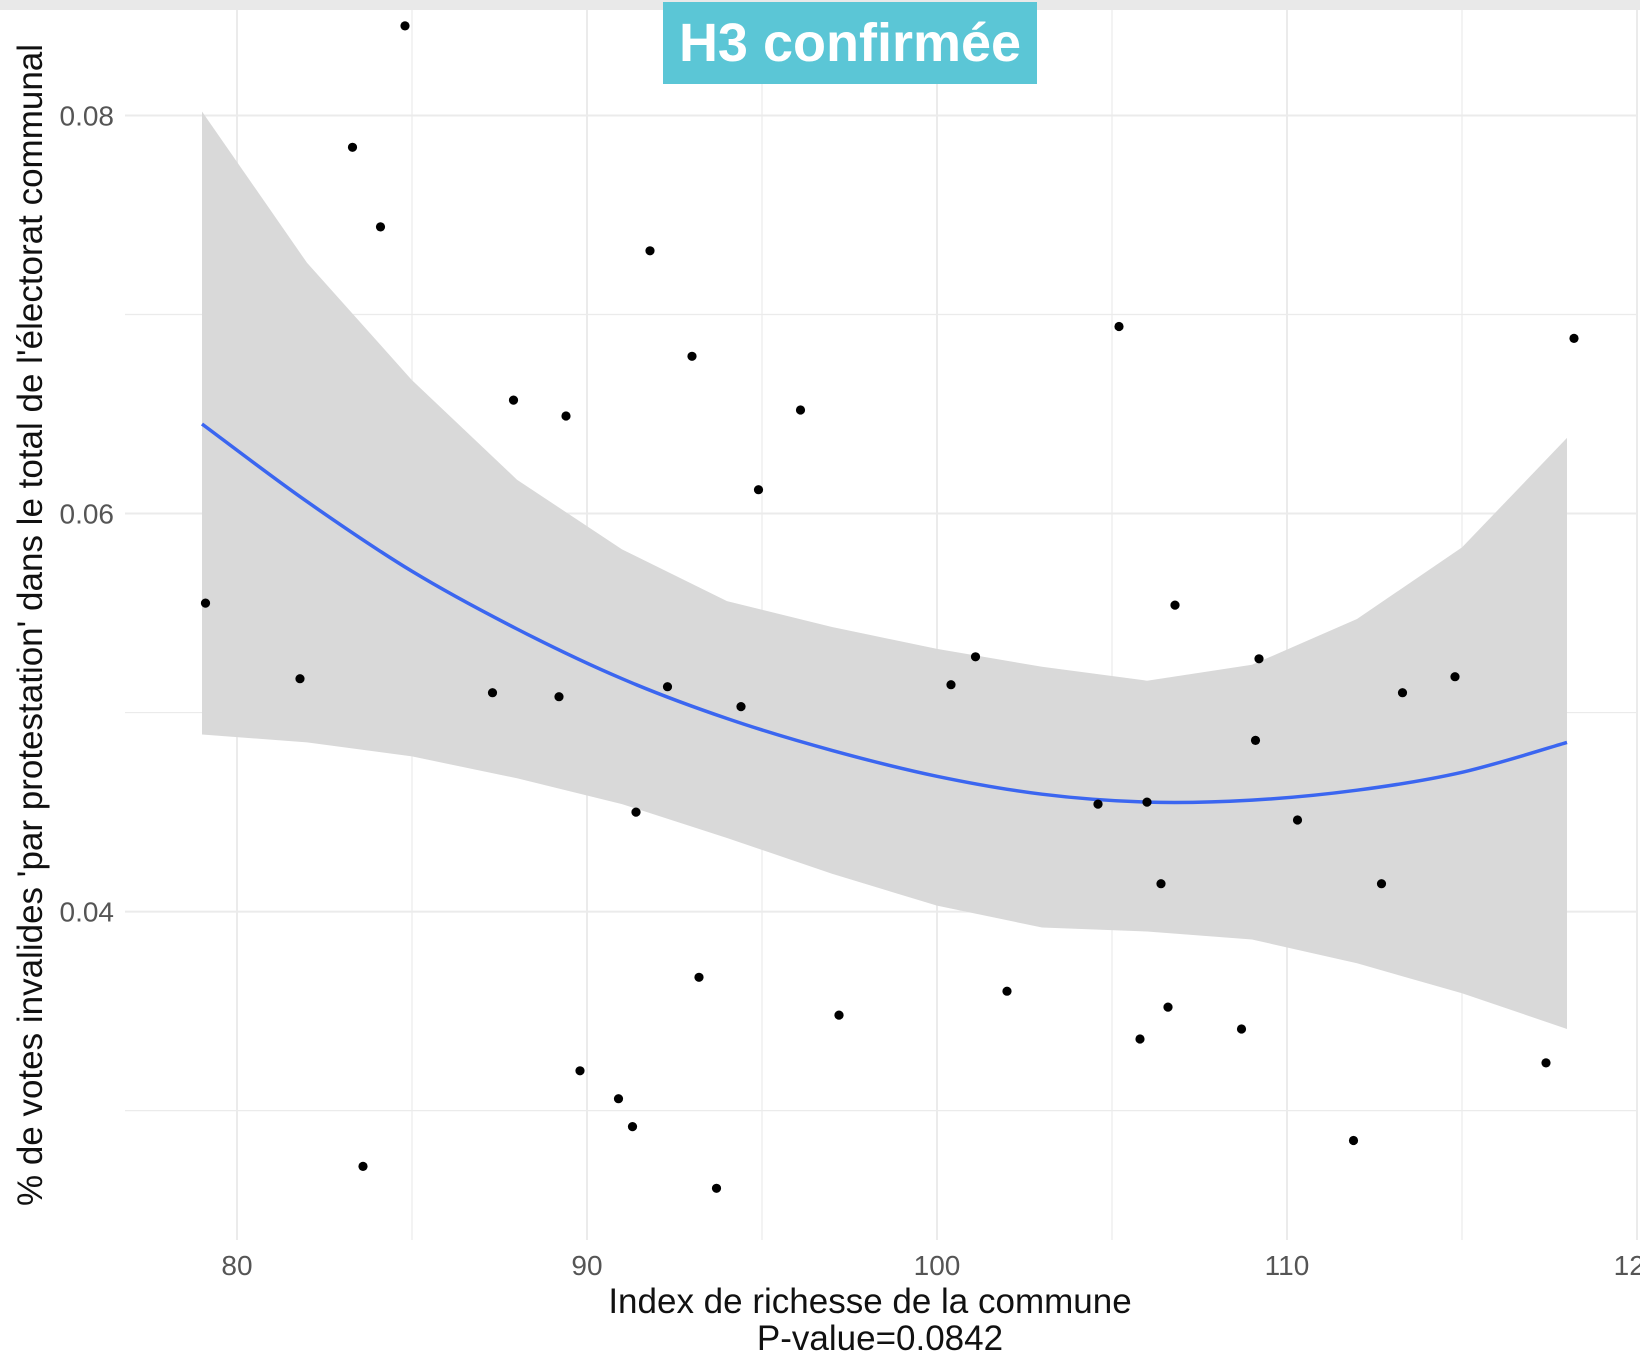 Image resolution: width=1640 pixels, height=1355 pixels. Describe the element at coordinates (87, 116) in the screenshot. I see `y-tick-label: 0.08` at that location.